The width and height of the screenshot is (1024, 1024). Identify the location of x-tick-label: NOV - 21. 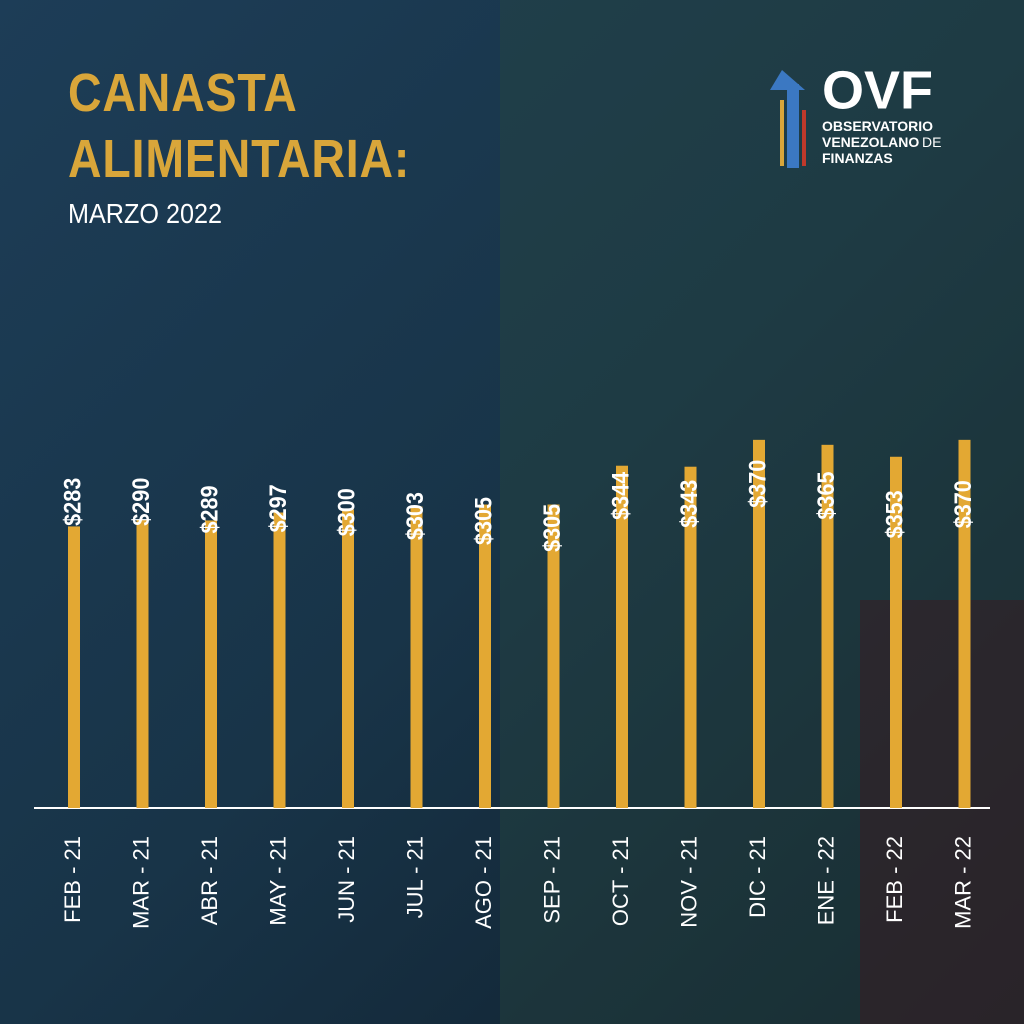
(688, 882).